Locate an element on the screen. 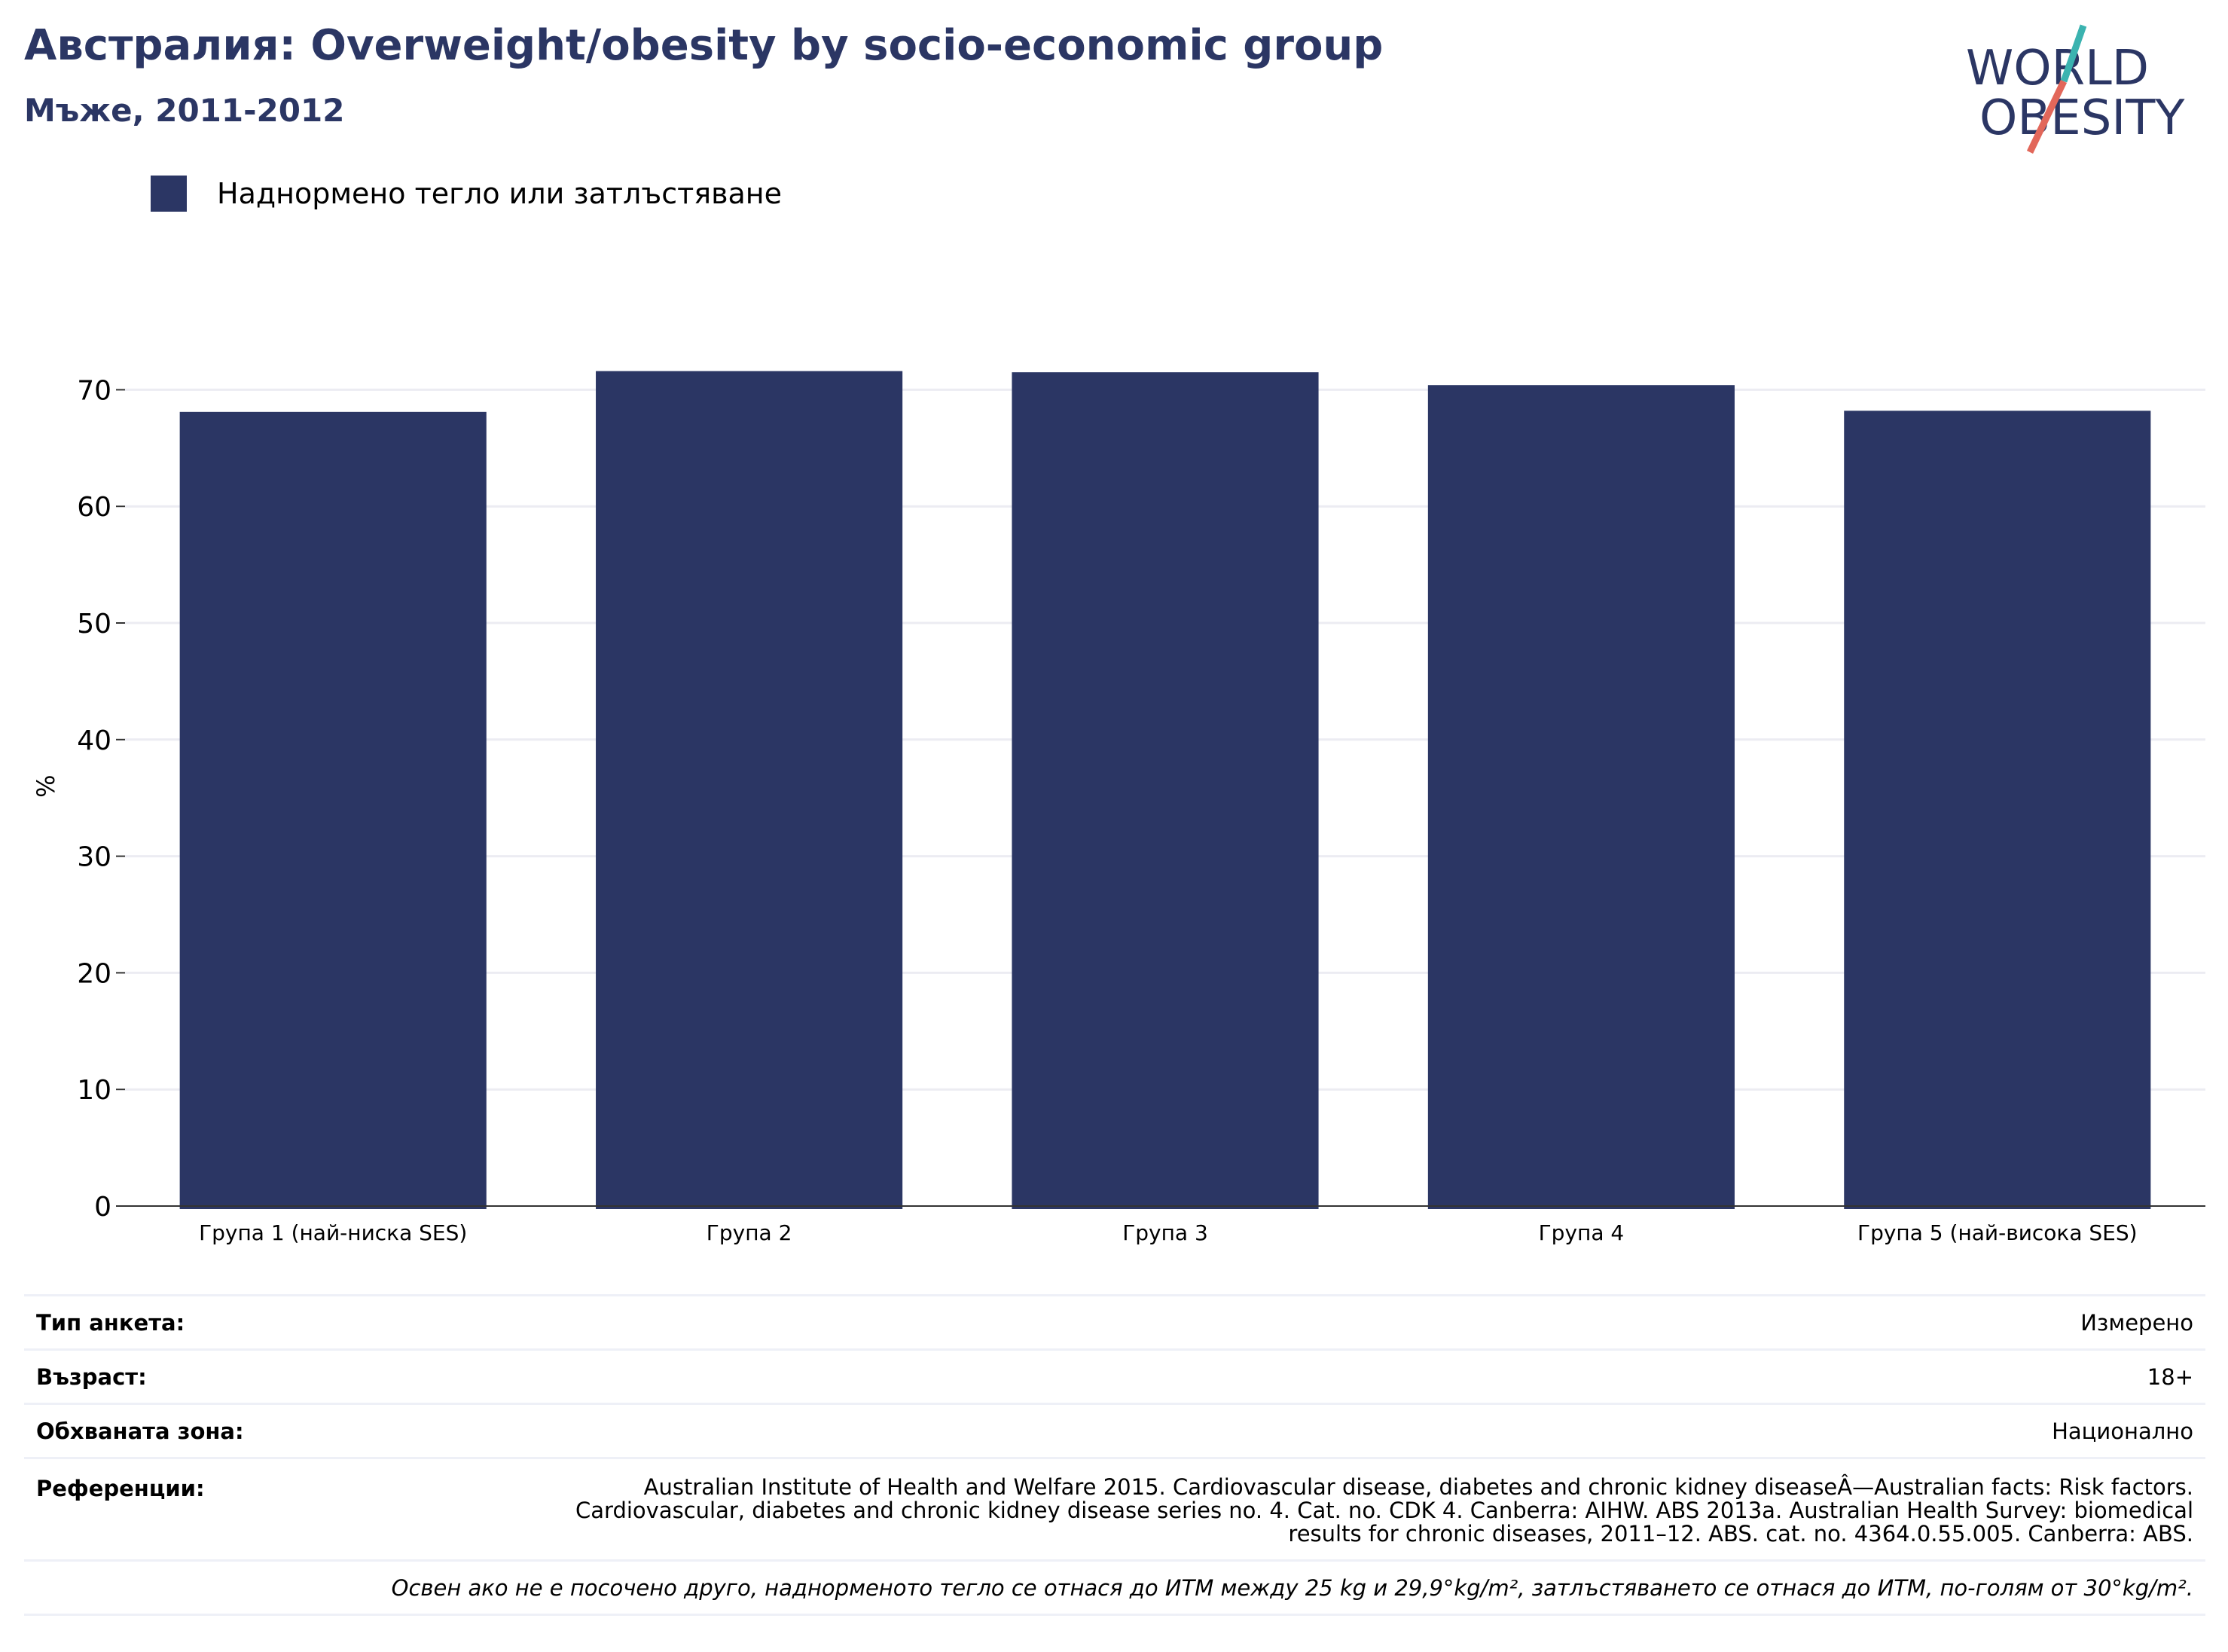 The height and width of the screenshot is (1652, 2228). x-tick-label: Група 2 is located at coordinates (749, 1232).